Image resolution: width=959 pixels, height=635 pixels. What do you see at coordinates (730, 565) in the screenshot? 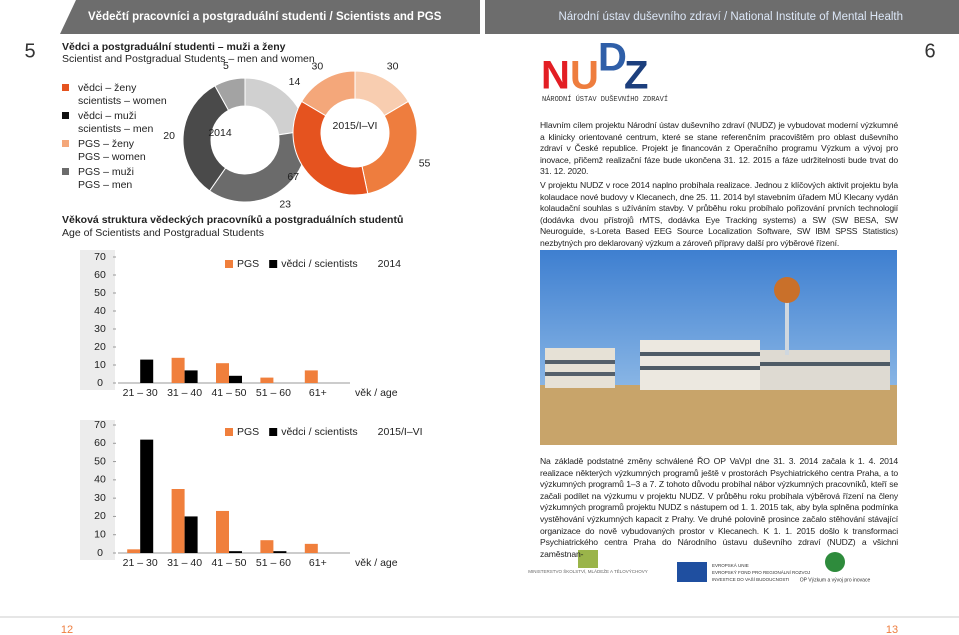
I see `sponsor-text: EVROPSKÁ UNIE` at bounding box center [730, 565].